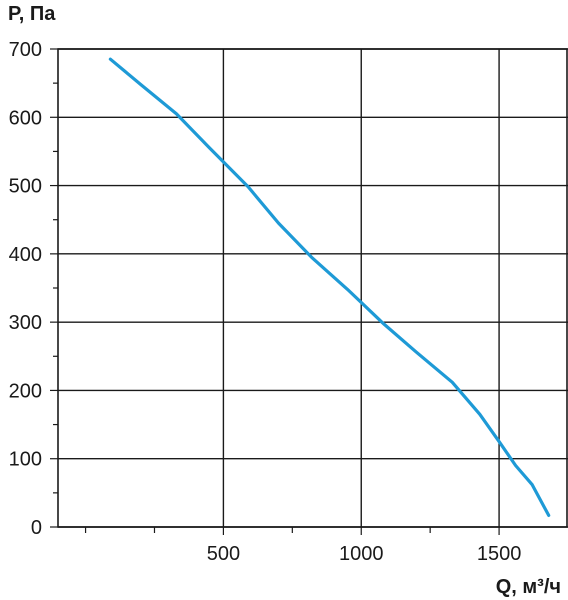 The width and height of the screenshot is (568, 600). What do you see at coordinates (36, 528) in the screenshot?
I see `y-tick-label: 0` at bounding box center [36, 528].